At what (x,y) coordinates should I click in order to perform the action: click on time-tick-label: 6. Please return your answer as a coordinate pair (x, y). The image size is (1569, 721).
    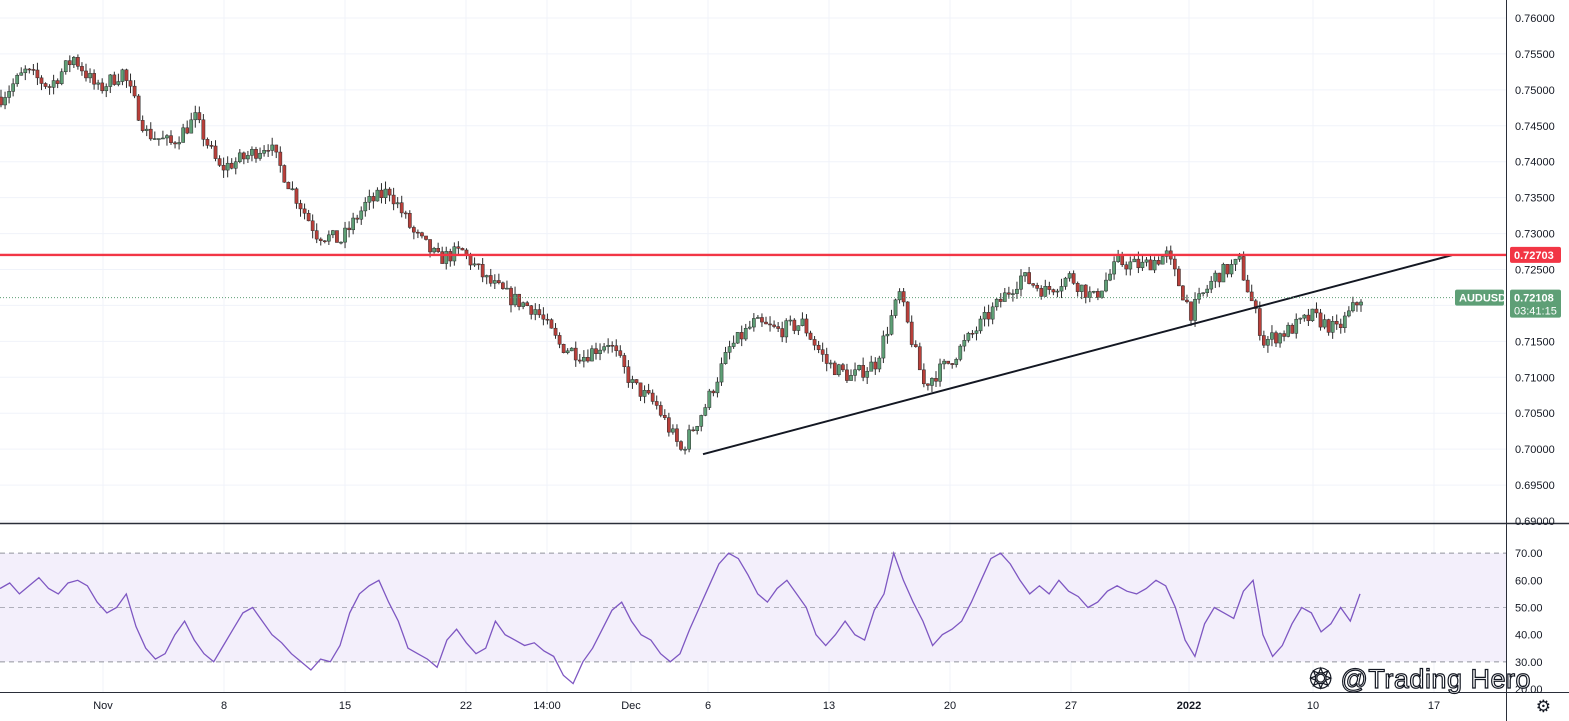
    Looking at the image, I should click on (708, 706).